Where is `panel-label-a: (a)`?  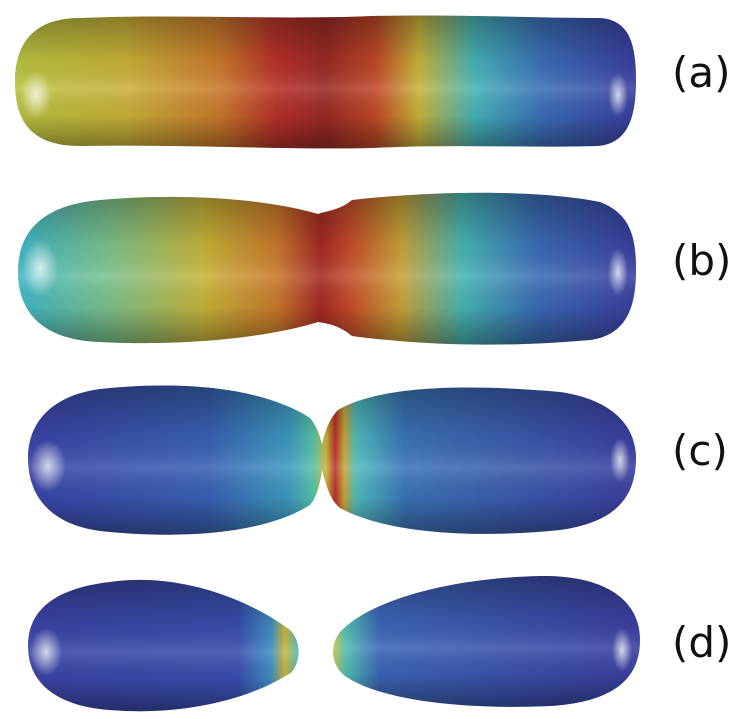 panel-label-a: (a) is located at coordinates (701, 72).